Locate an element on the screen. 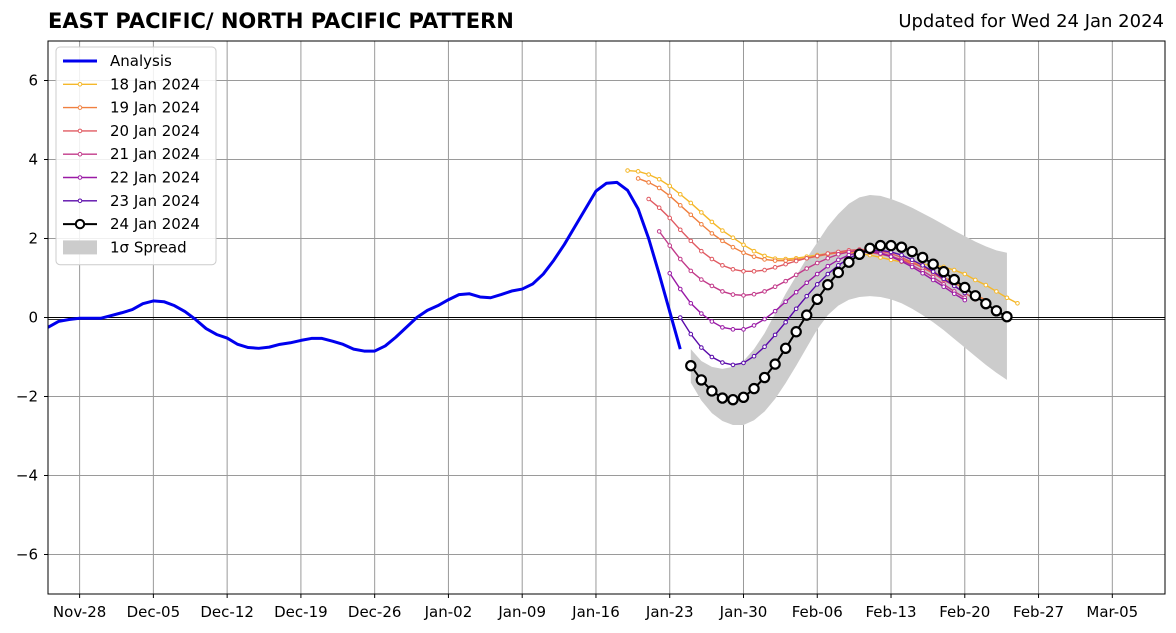  legend-entry: 1σ Spread is located at coordinates (125, 247).